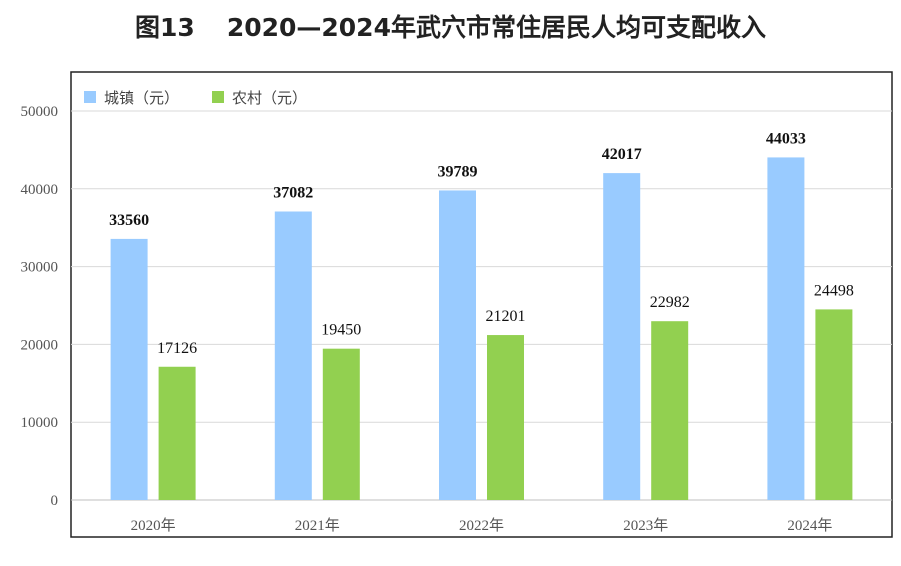  Describe the element at coordinates (496, 27) in the screenshot. I see `chart-title: 2020—2024年武穴市常住居民人均可支配收入` at that location.